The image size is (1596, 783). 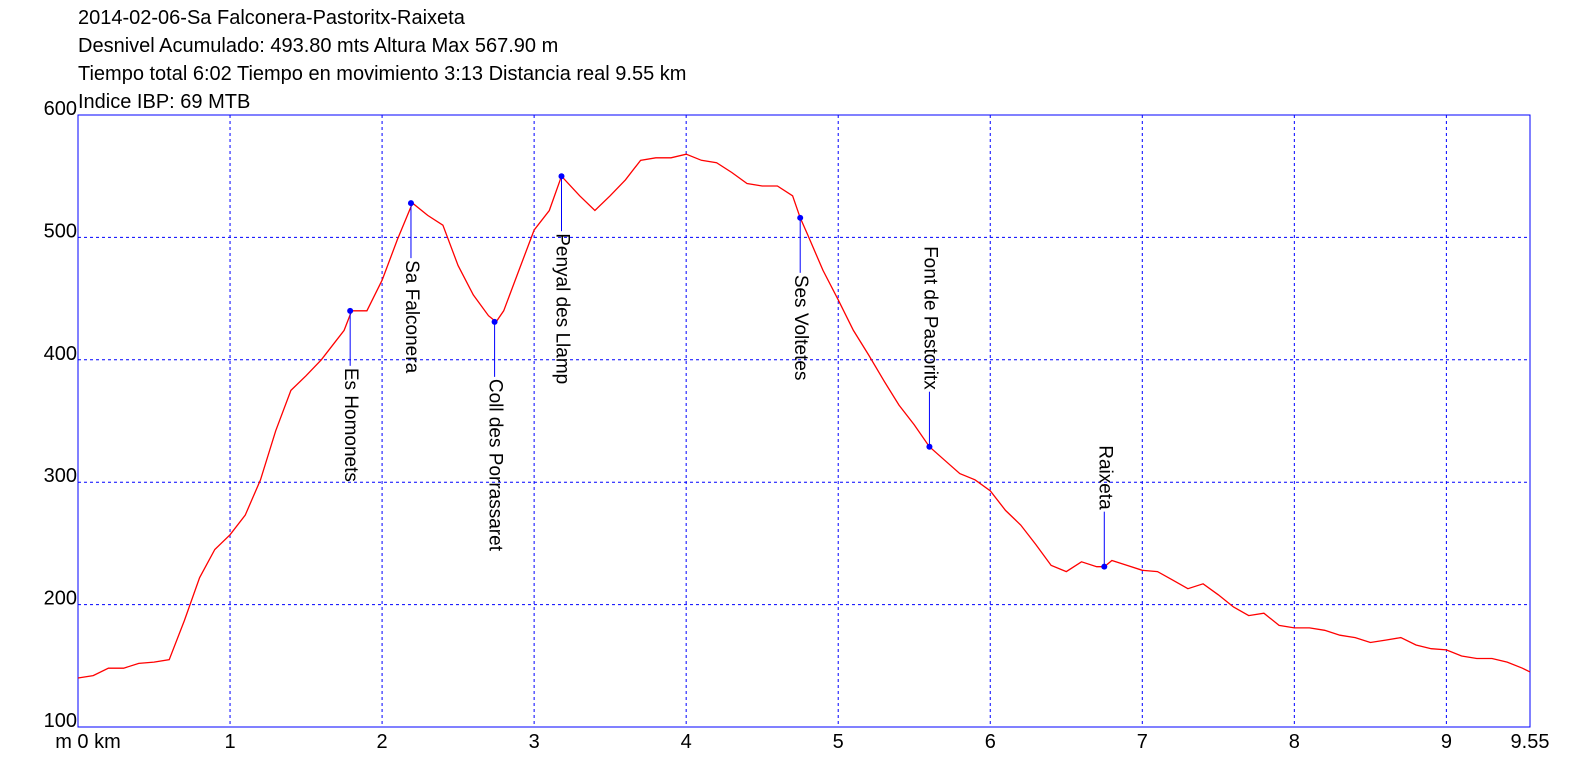 I want to click on waypoint-label: Coll des Porrassaret, so click(x=495, y=465).